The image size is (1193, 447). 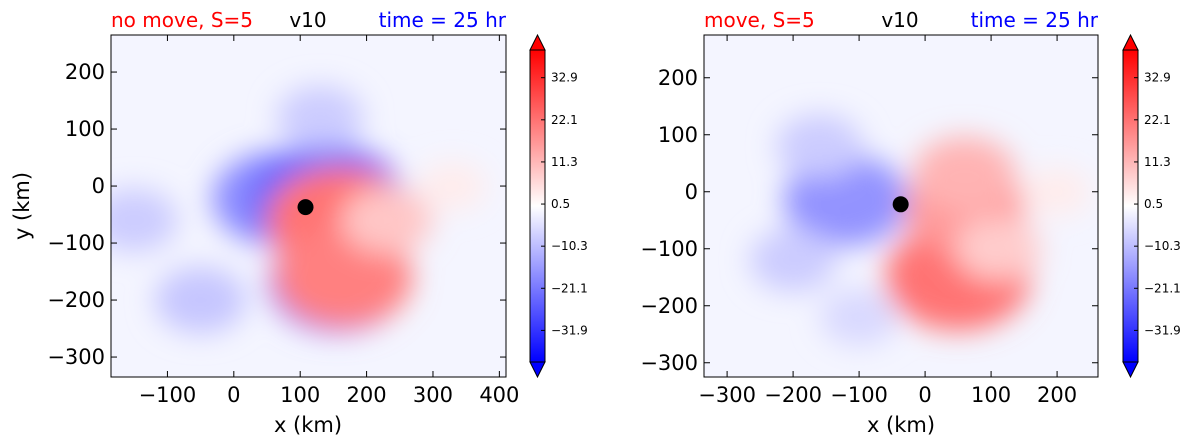 I want to click on x-tick-label: −200, so click(x=793, y=395).